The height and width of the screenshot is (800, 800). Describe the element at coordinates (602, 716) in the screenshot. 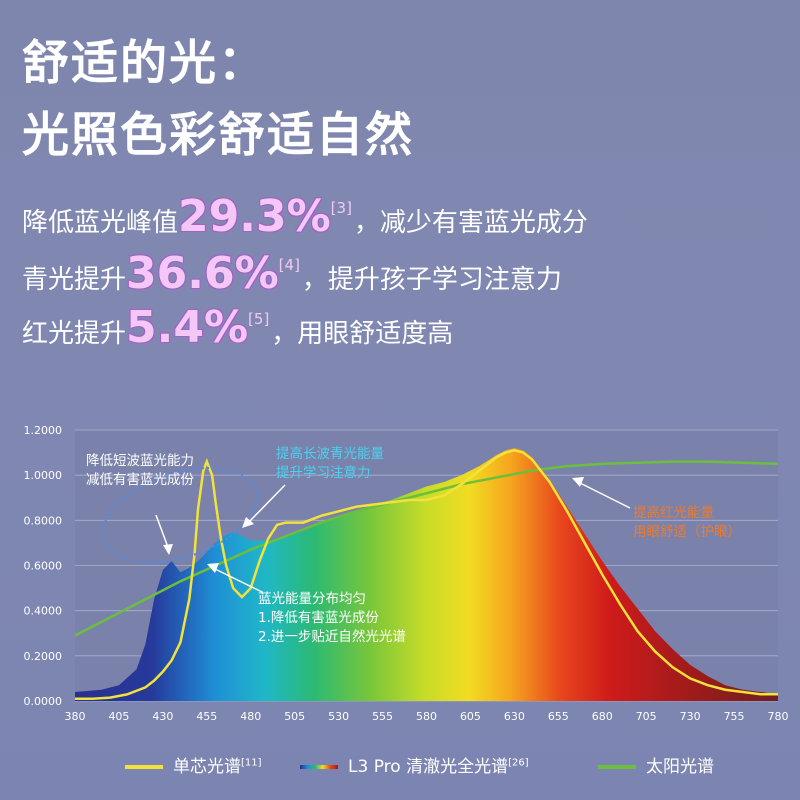

I see `x-tick-label: 680` at that location.